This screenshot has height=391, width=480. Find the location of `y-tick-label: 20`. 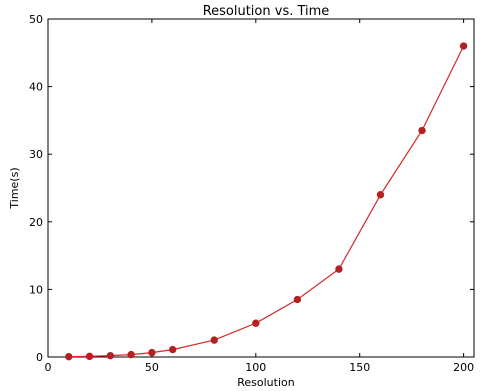

y-tick-label: 20 is located at coordinates (36, 222).